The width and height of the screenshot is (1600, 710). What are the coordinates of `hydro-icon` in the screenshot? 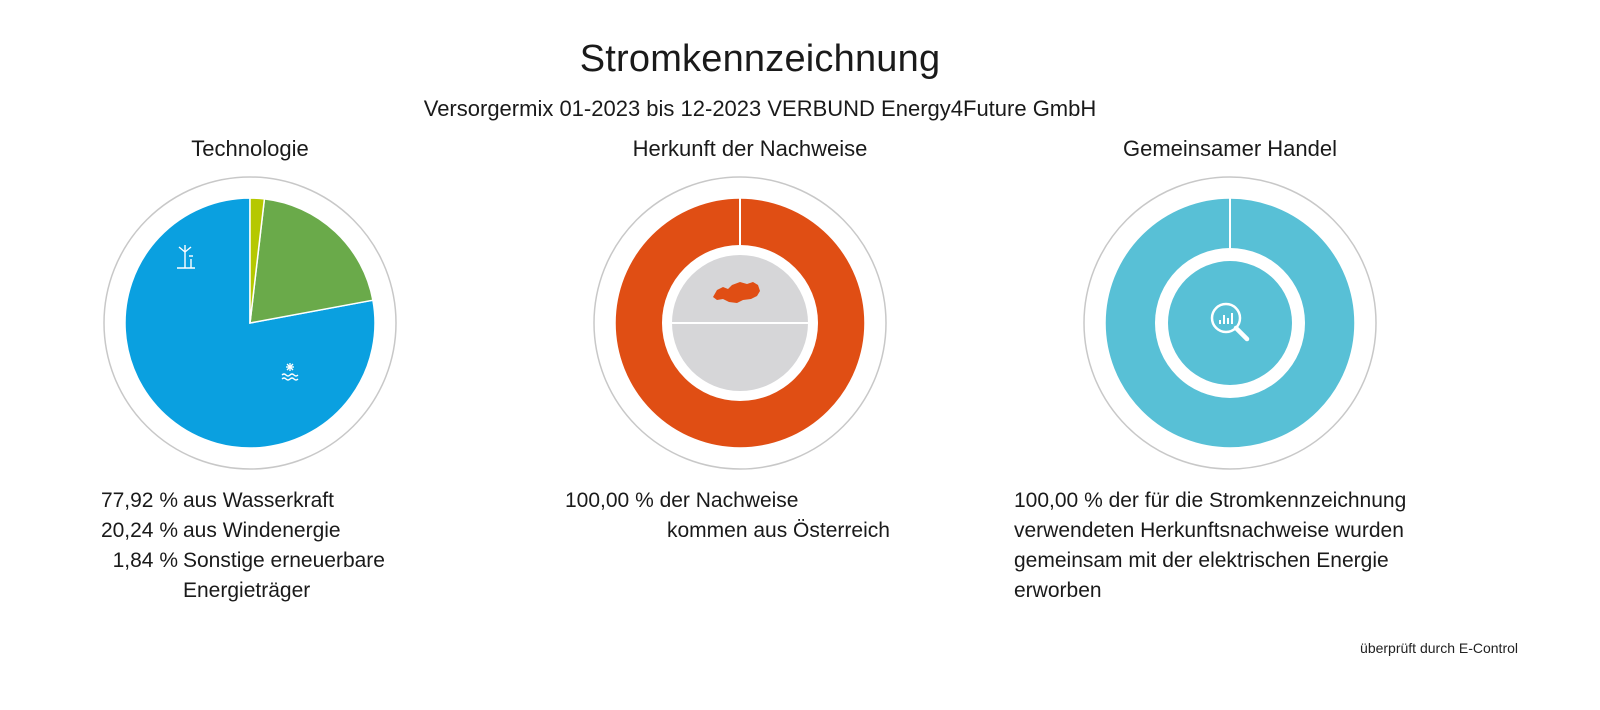 It's located at (290, 372).